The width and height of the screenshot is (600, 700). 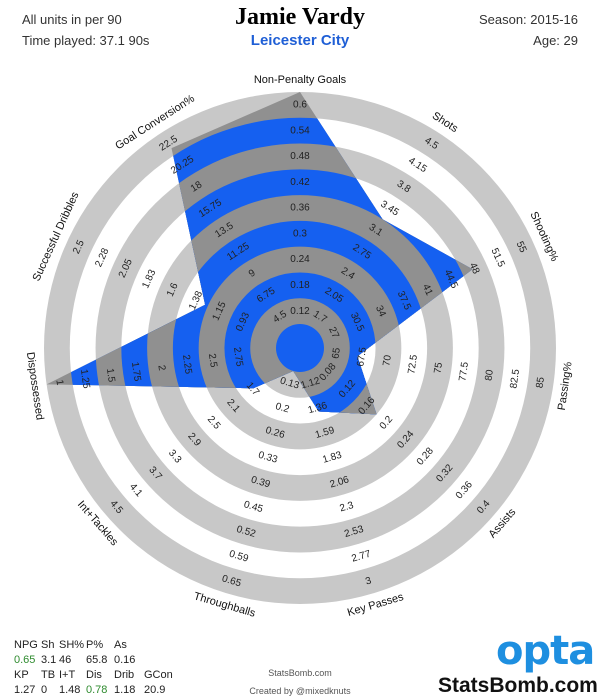 What do you see at coordinates (261, 482) in the screenshot?
I see `radar-tick-label: 0.39` at bounding box center [261, 482].